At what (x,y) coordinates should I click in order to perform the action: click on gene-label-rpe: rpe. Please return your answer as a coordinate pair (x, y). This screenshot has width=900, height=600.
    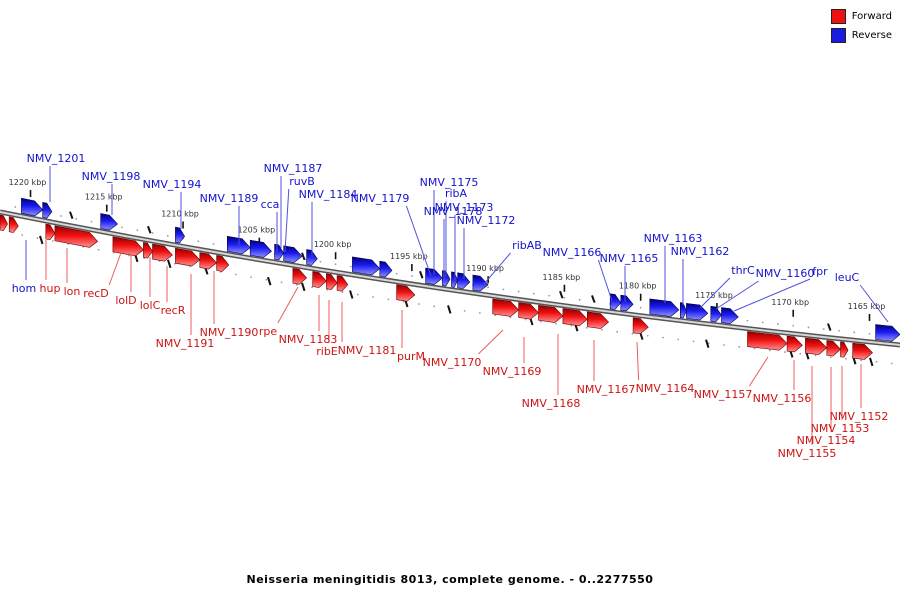
    Looking at the image, I should click on (268, 331).